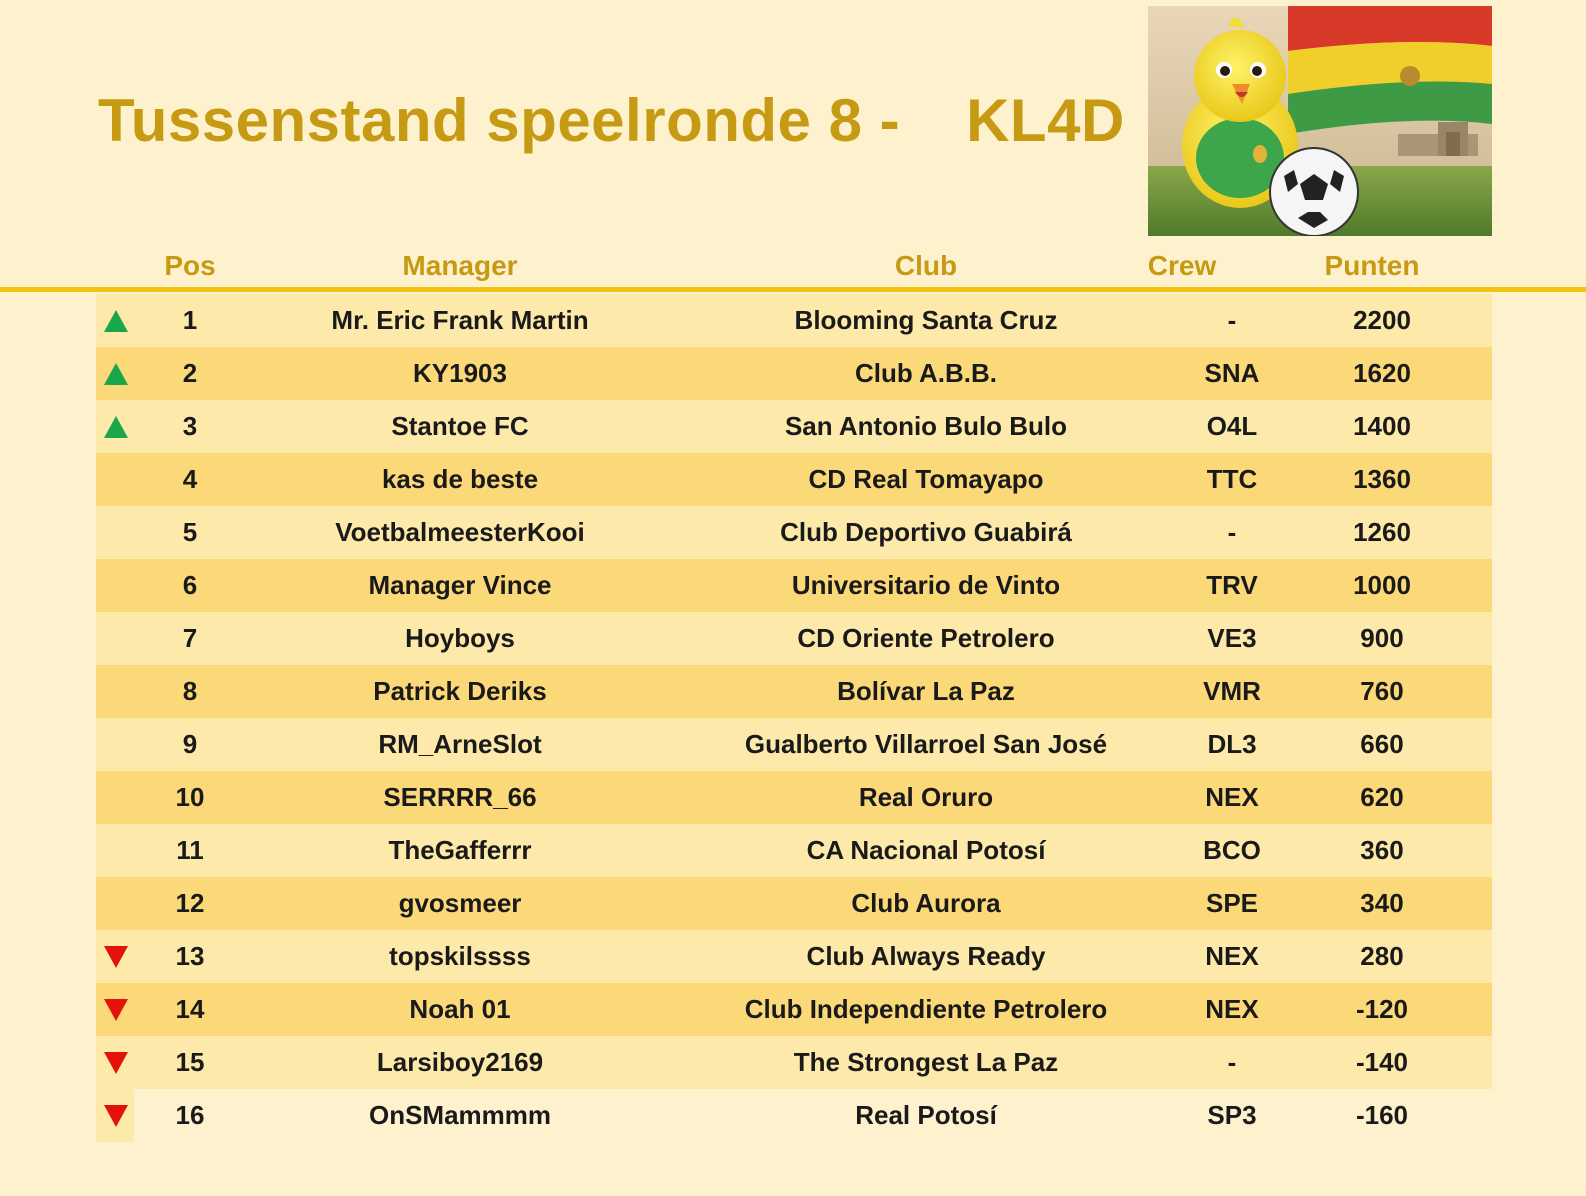  Describe the element at coordinates (190, 265) in the screenshot. I see `header-pos: Pos` at that location.